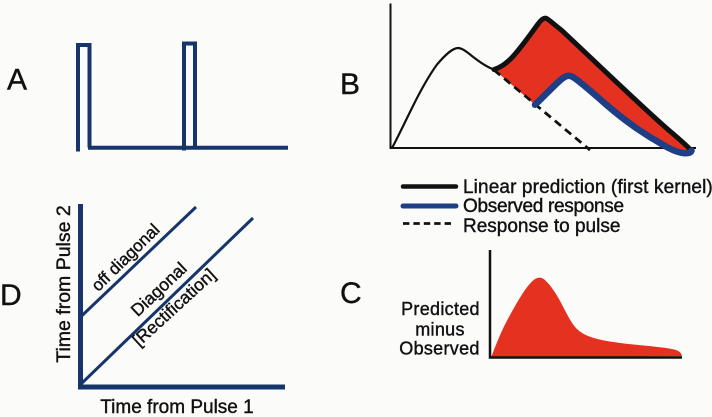 This screenshot has width=712, height=417. I want to click on svg-text: Observed response, so click(543, 206).